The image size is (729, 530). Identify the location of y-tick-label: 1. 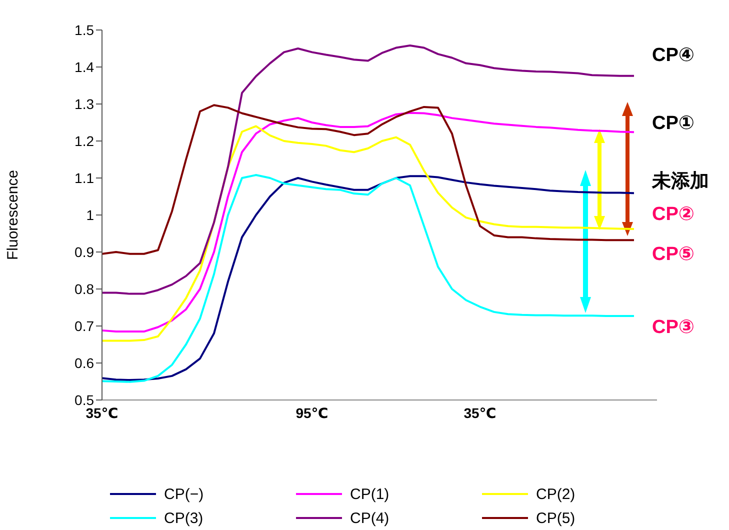
(90, 214).